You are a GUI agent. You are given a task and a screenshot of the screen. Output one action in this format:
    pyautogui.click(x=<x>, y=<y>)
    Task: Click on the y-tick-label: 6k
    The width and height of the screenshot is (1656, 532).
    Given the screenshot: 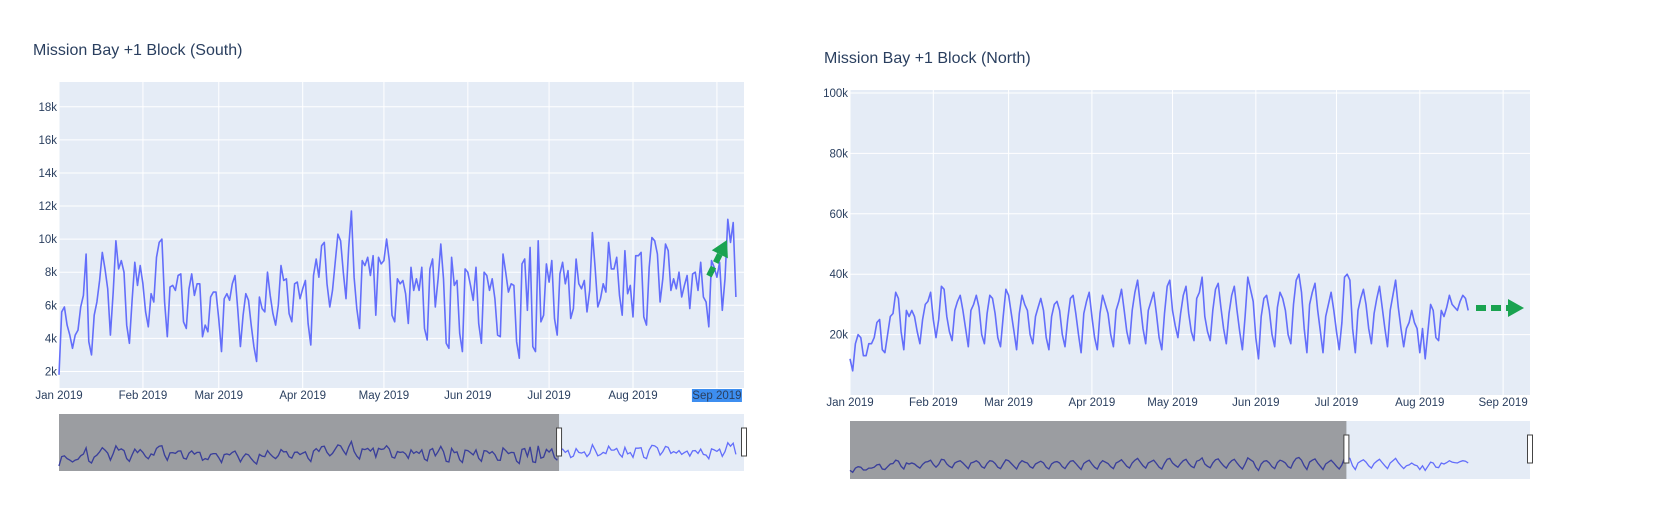 What is the action you would take?
    pyautogui.click(x=51, y=306)
    